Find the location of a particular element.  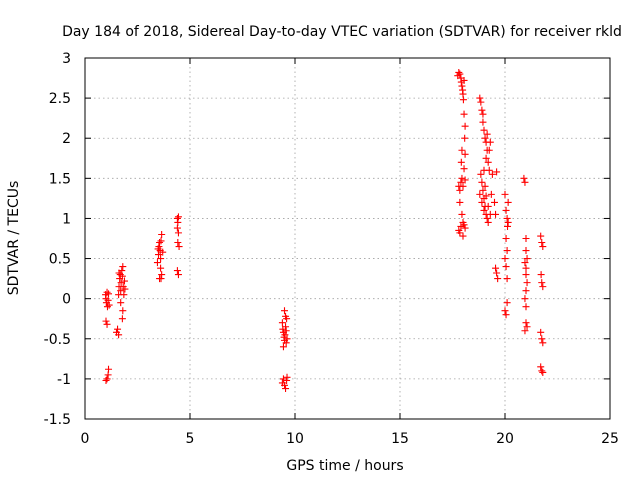

y-tick-label: -1.5 is located at coordinates (57, 420).